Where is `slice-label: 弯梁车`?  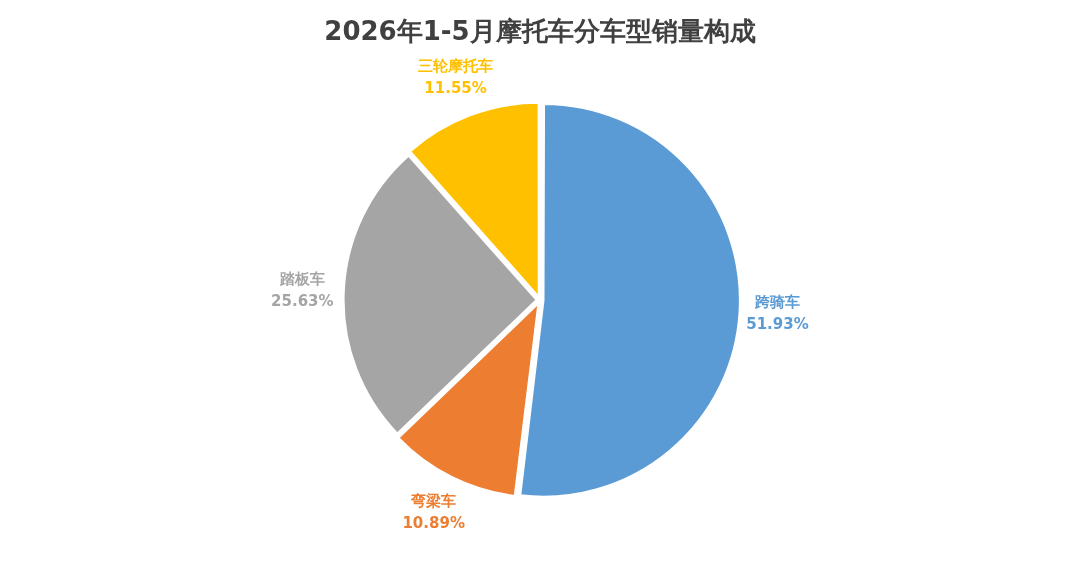
slice-label: 弯梁车 is located at coordinates (433, 500).